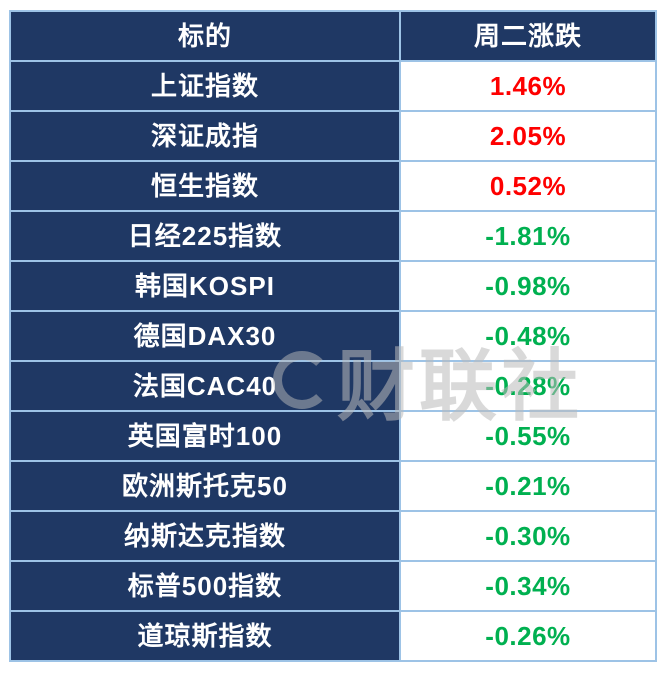 The height and width of the screenshot is (682, 666). I want to click on column-header-target: 标的, so click(205, 36).